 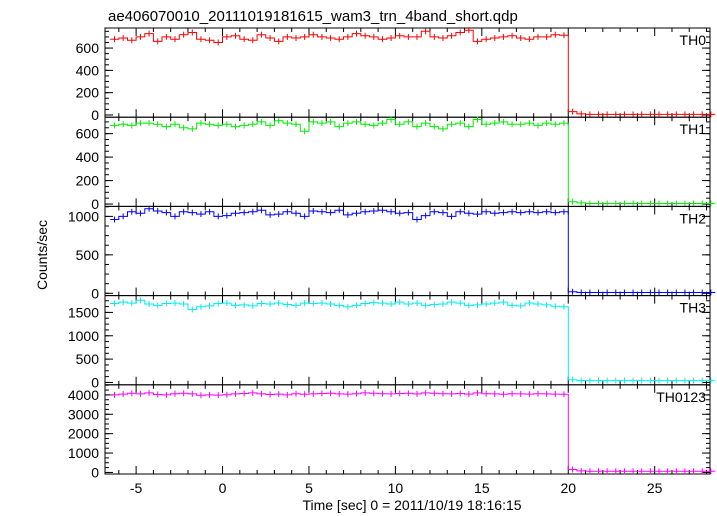 I want to click on x-tick-label: 0, so click(x=223, y=488).